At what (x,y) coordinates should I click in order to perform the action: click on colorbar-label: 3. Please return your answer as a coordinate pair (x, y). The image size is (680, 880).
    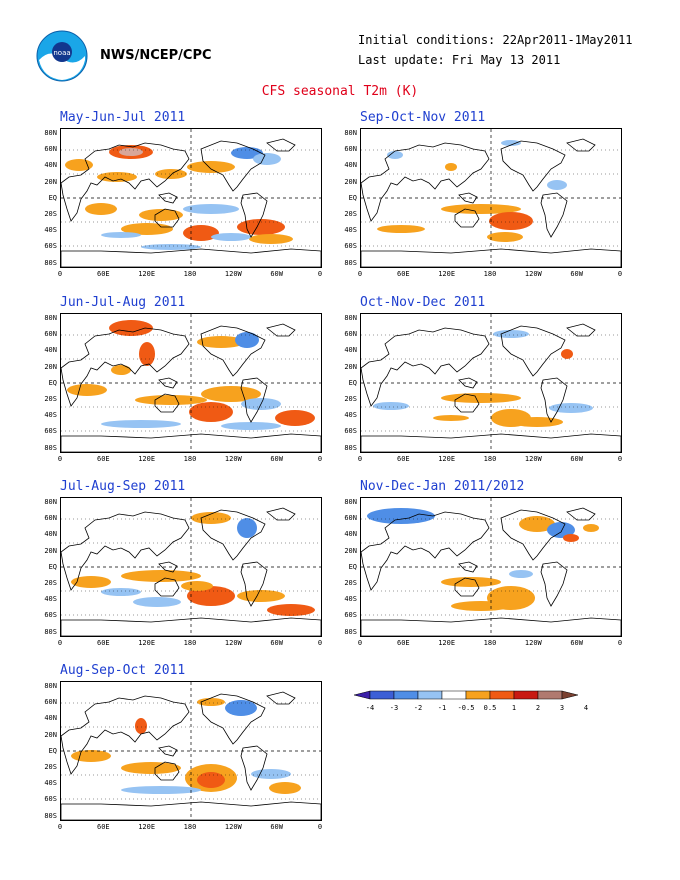
    Looking at the image, I should click on (562, 708).